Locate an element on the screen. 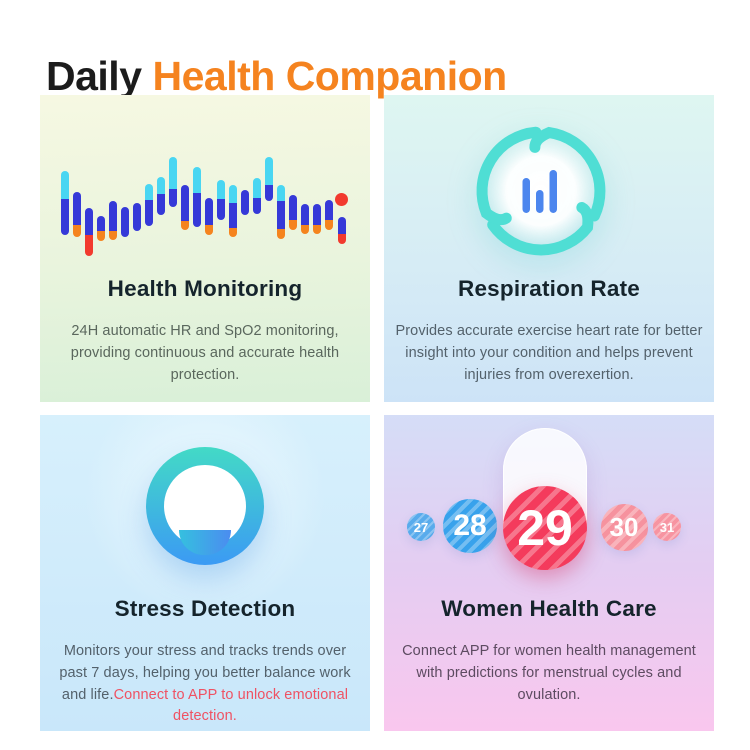  calendar-day: 29 is located at coordinates (545, 528).